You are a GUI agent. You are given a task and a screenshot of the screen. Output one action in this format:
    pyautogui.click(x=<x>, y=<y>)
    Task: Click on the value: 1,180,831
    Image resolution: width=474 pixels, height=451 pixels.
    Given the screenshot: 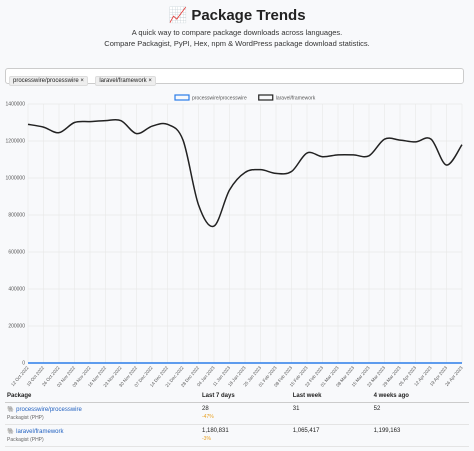 What is the action you would take?
    pyautogui.click(x=215, y=431)
    